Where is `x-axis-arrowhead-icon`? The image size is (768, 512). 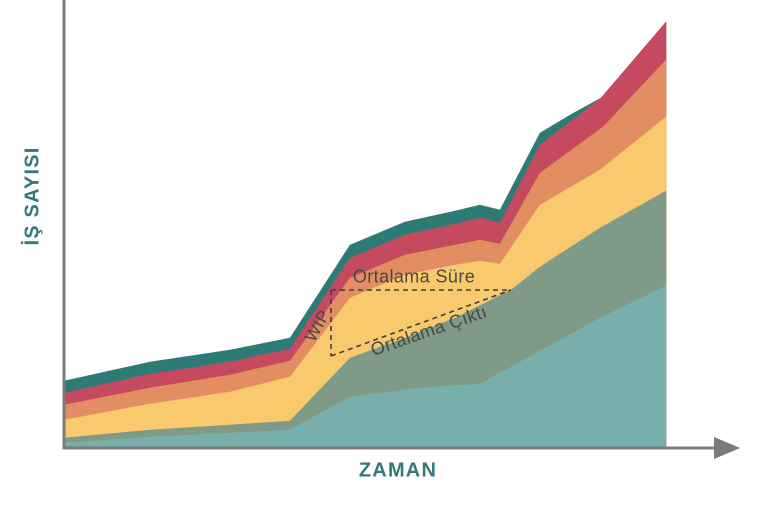
x-axis-arrowhead-icon is located at coordinates (727, 448).